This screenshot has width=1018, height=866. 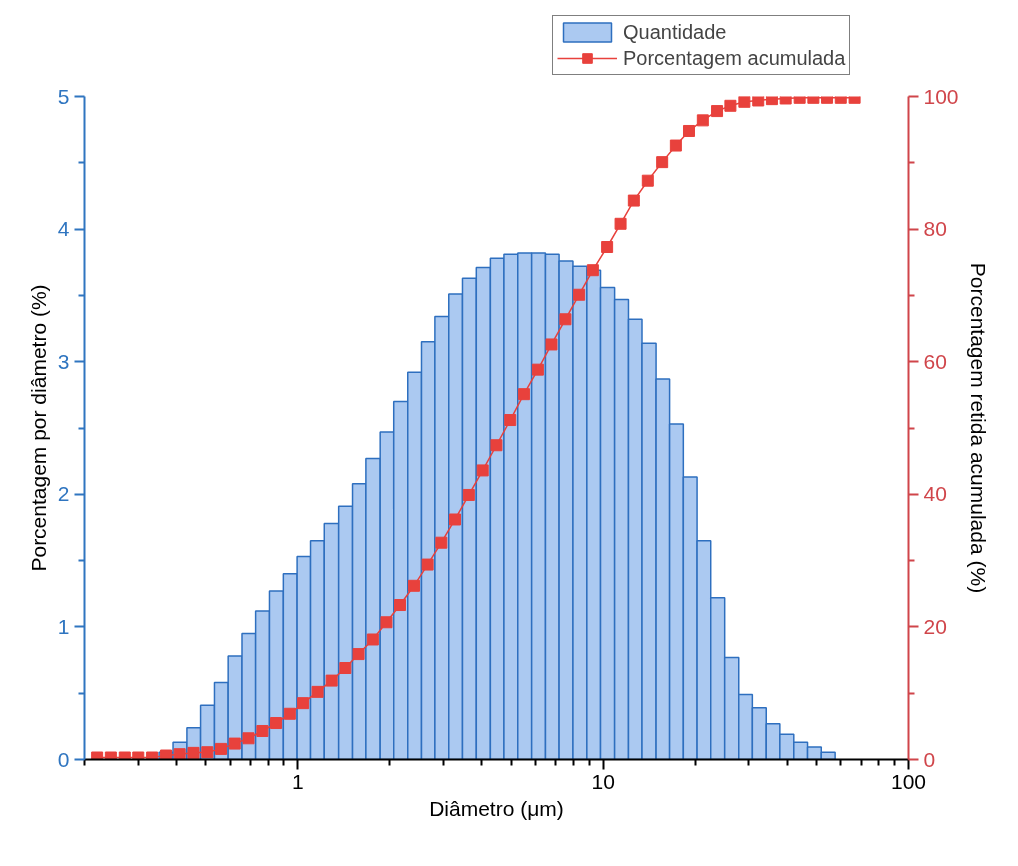 What do you see at coordinates (603, 781) in the screenshot?
I see `x-tick-label: 10` at bounding box center [603, 781].